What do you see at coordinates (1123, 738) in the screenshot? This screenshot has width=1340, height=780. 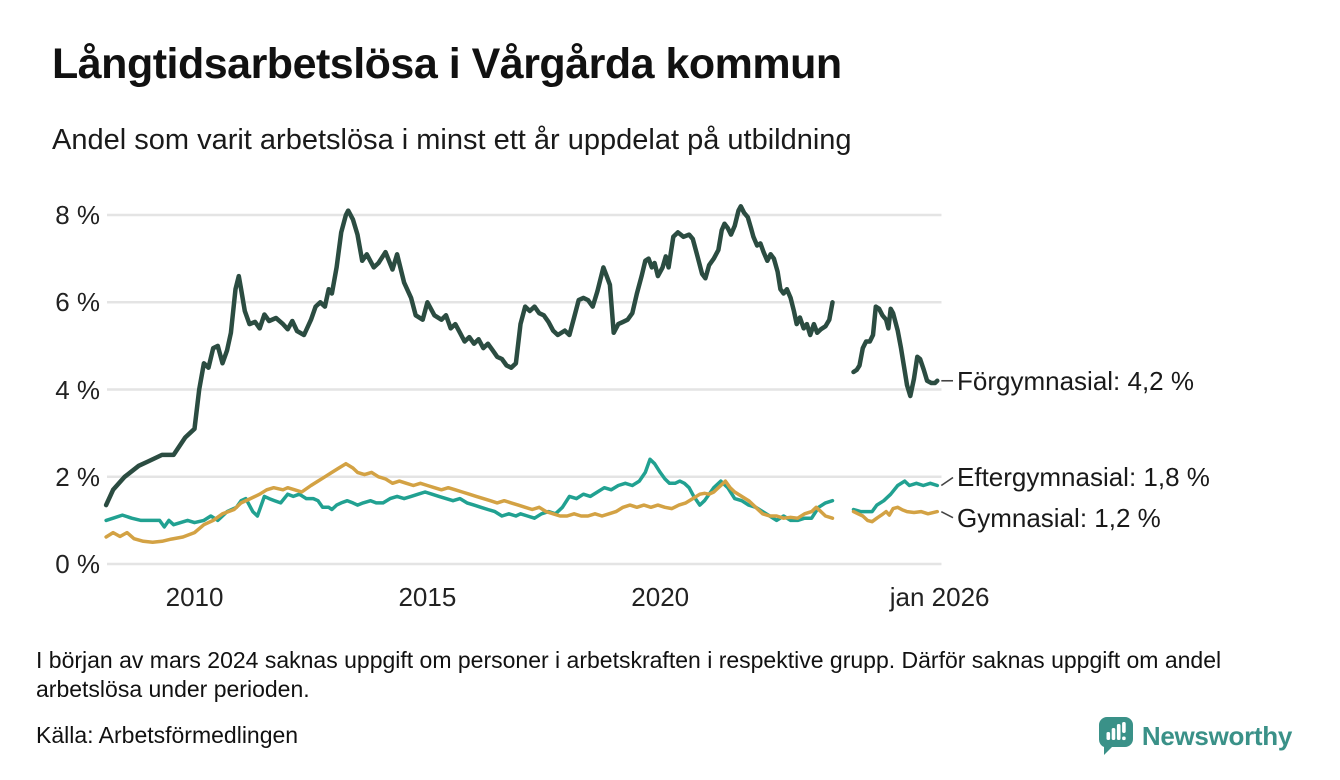 I see `exclamation-dot-icon` at bounding box center [1123, 738].